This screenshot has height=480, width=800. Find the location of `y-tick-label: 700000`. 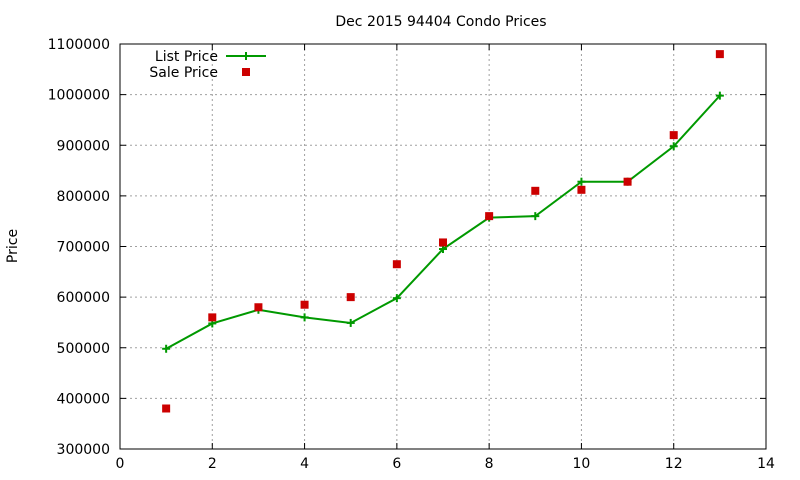

y-tick-label: 700000 is located at coordinates (83, 248).